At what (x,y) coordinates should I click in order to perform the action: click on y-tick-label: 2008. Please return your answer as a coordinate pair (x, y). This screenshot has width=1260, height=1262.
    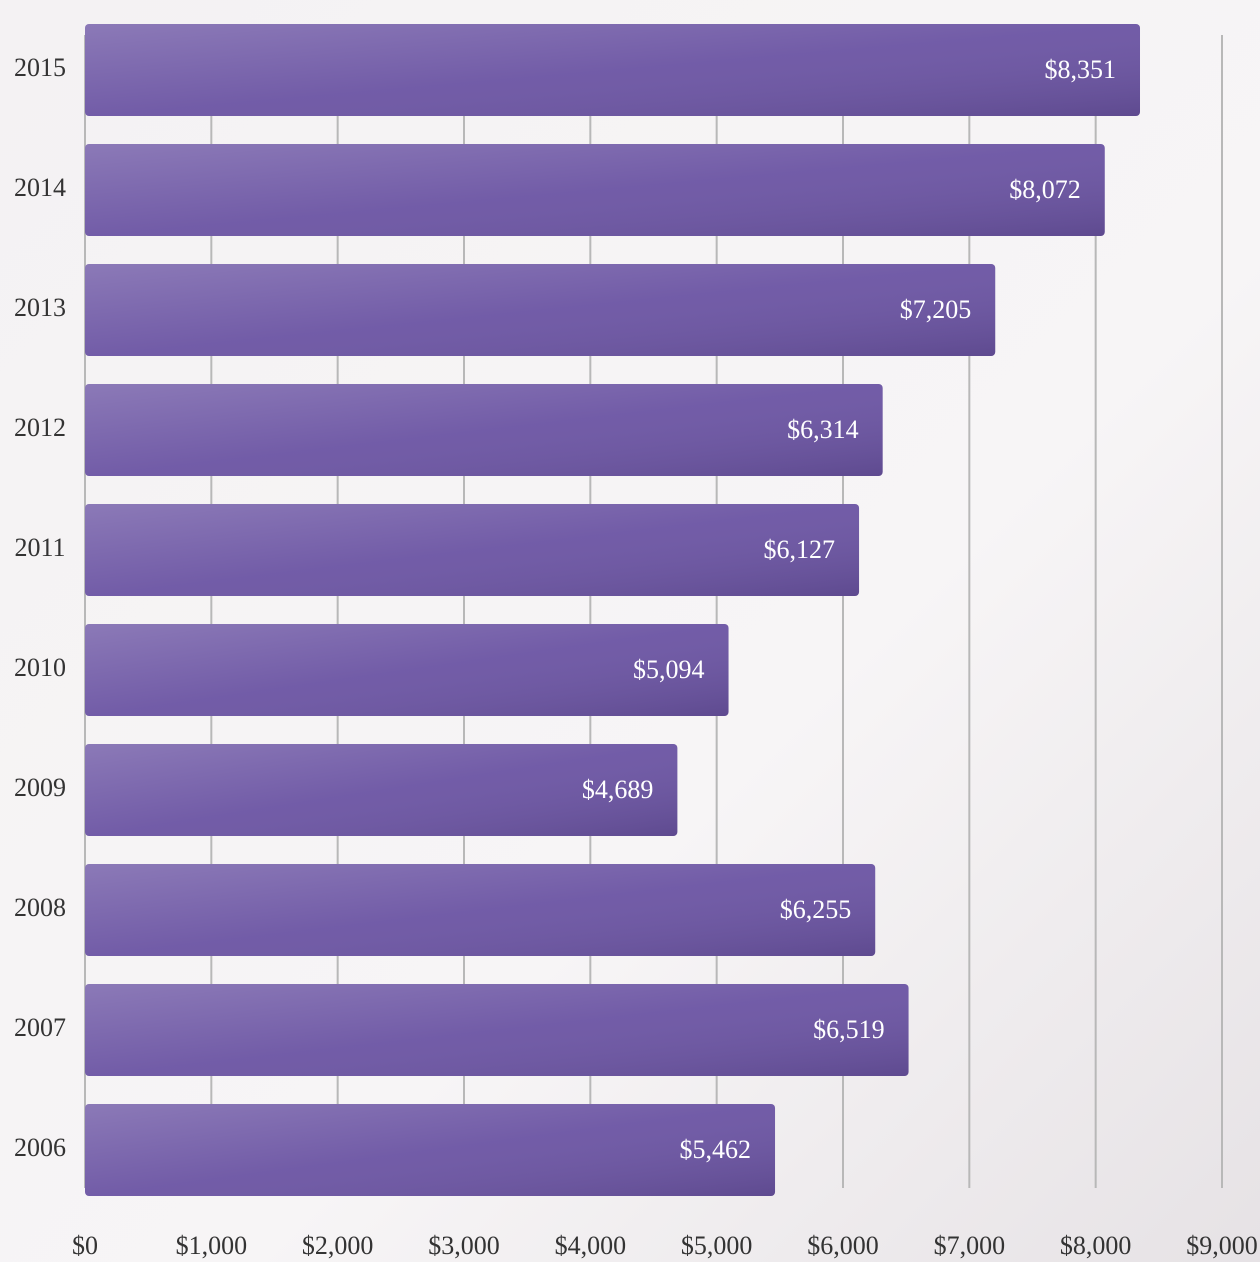
    Looking at the image, I should click on (40, 907).